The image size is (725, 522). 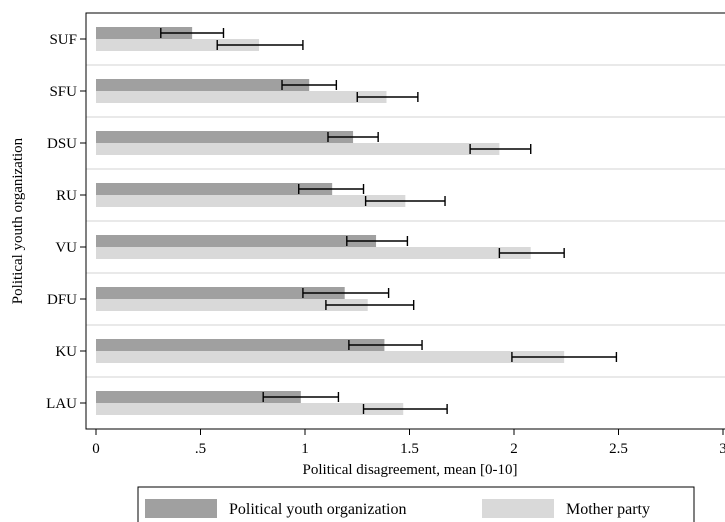 I want to click on y-tick-label: DFU, so click(x=62, y=300).